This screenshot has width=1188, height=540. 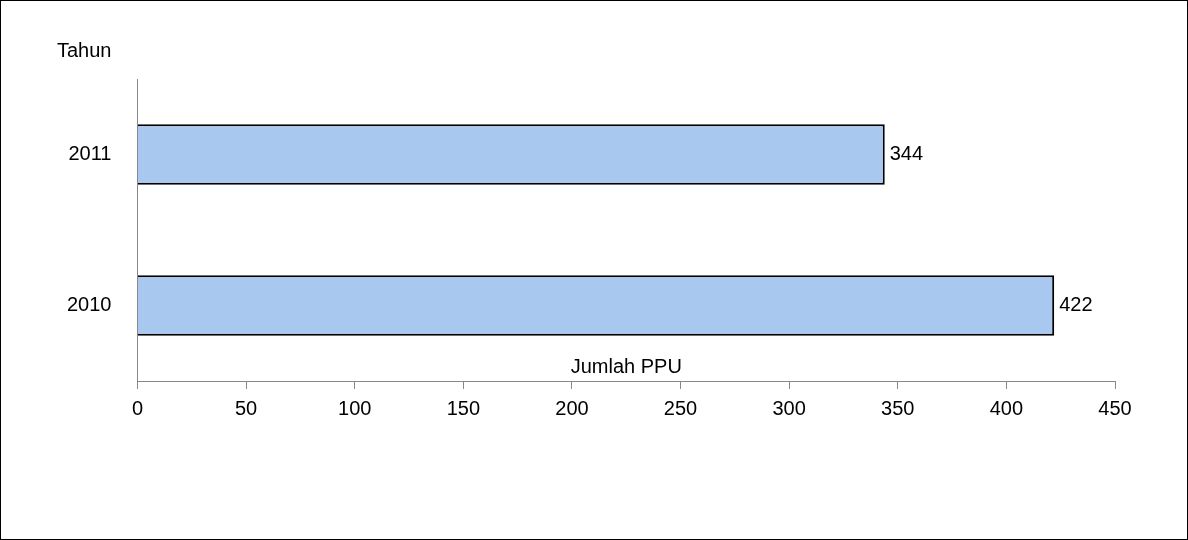 I want to click on x-tick-label: 250, so click(x=680, y=407).